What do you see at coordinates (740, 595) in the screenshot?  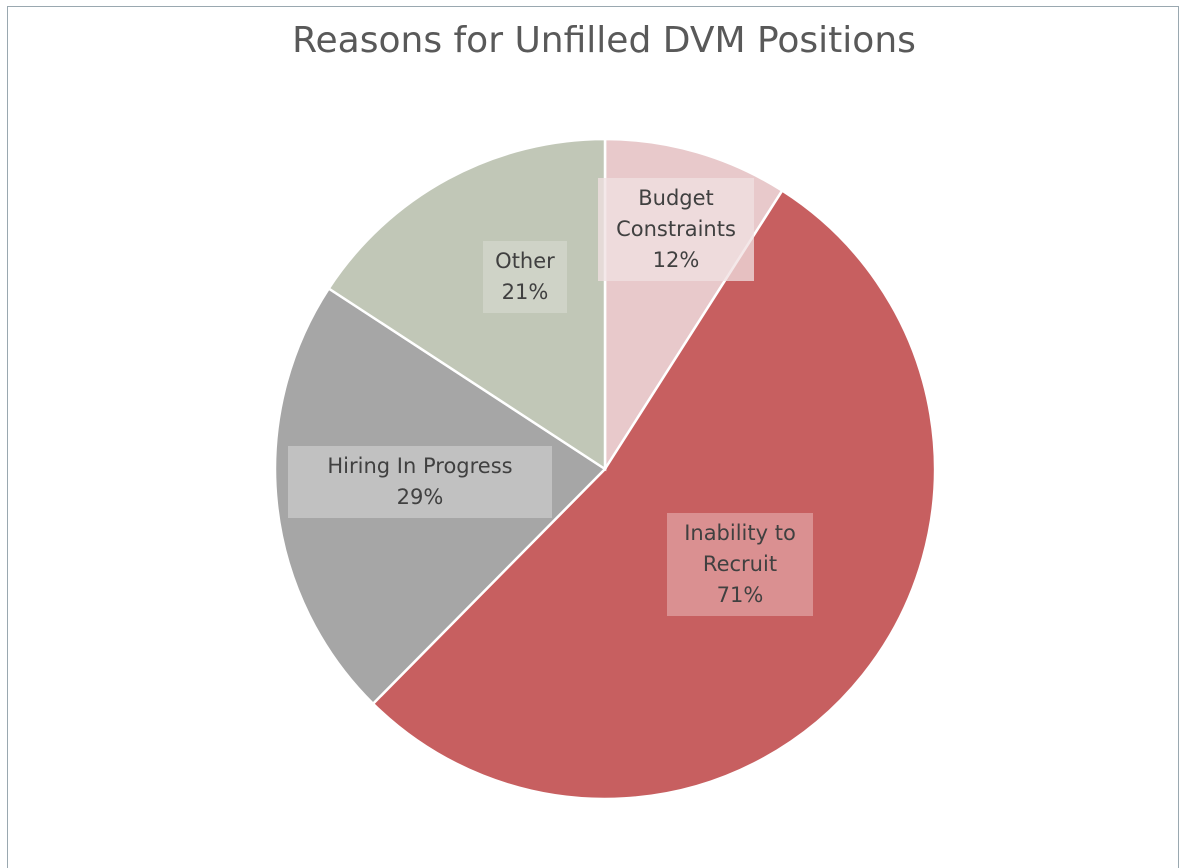 I see `data-label: 71%` at bounding box center [740, 595].